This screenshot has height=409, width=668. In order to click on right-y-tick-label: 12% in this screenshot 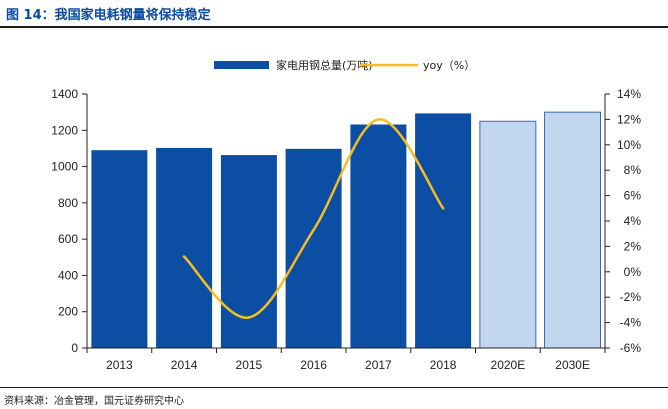, I will do `click(629, 119)`.